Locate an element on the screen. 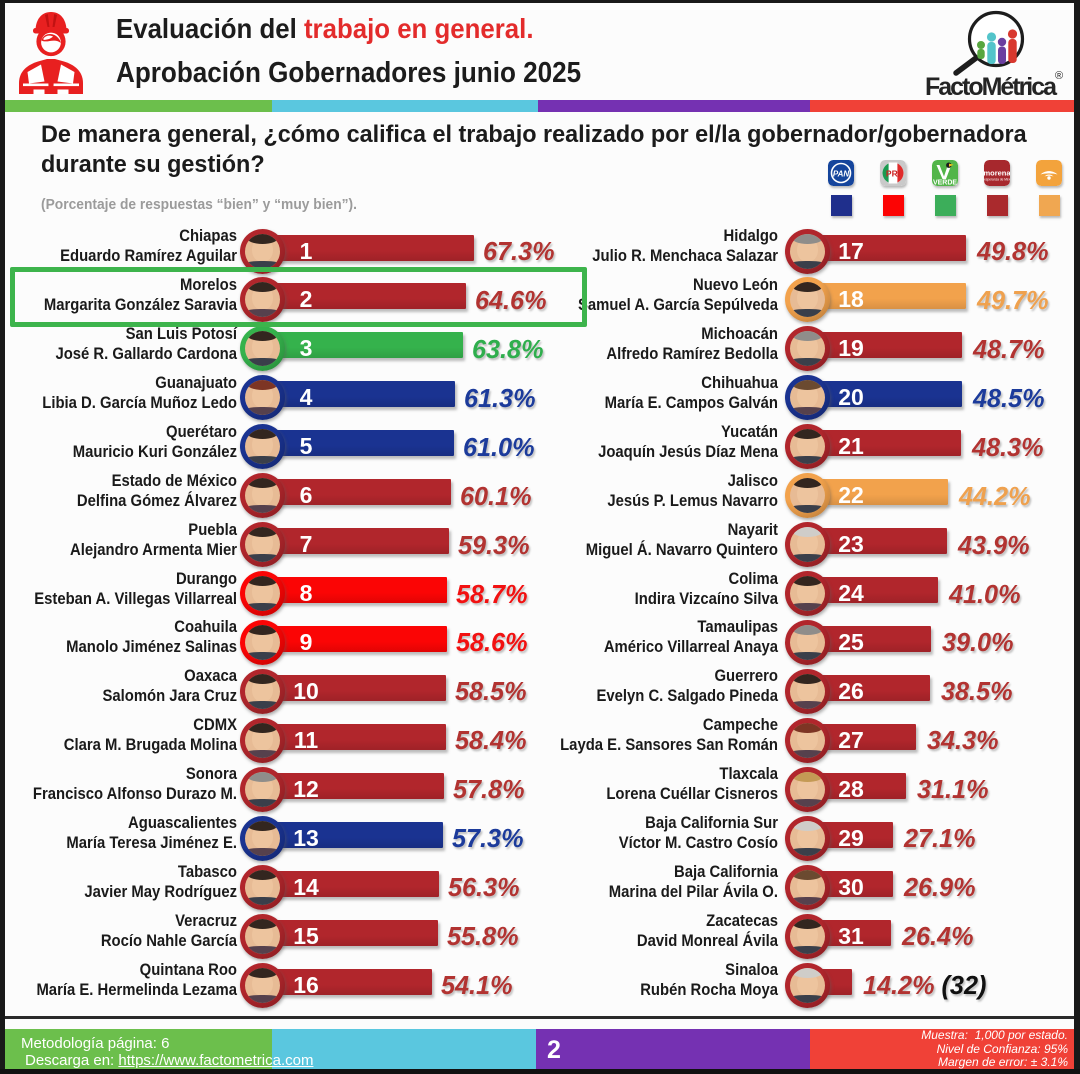 The height and width of the screenshot is (1074, 1080). svg-text: PAN is located at coordinates (841, 174).